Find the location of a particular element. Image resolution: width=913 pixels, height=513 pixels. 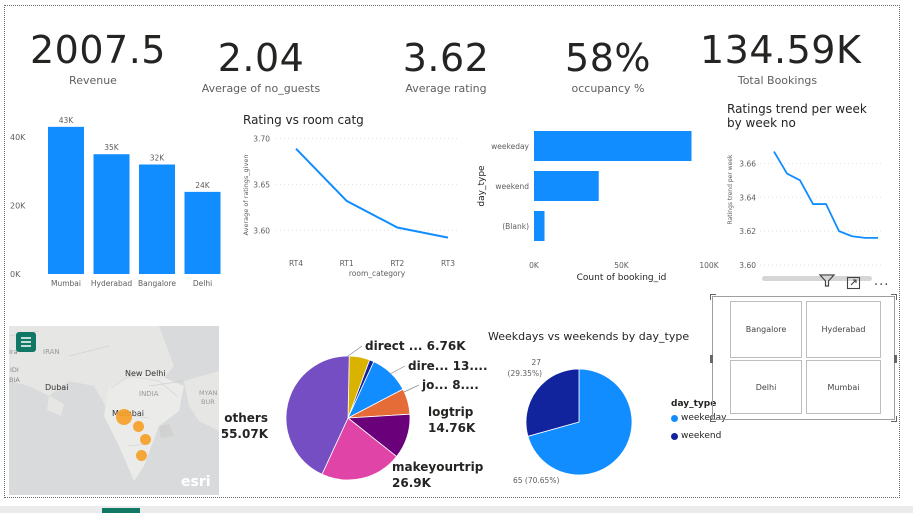

active-page-tab is located at coordinates (121, 510).